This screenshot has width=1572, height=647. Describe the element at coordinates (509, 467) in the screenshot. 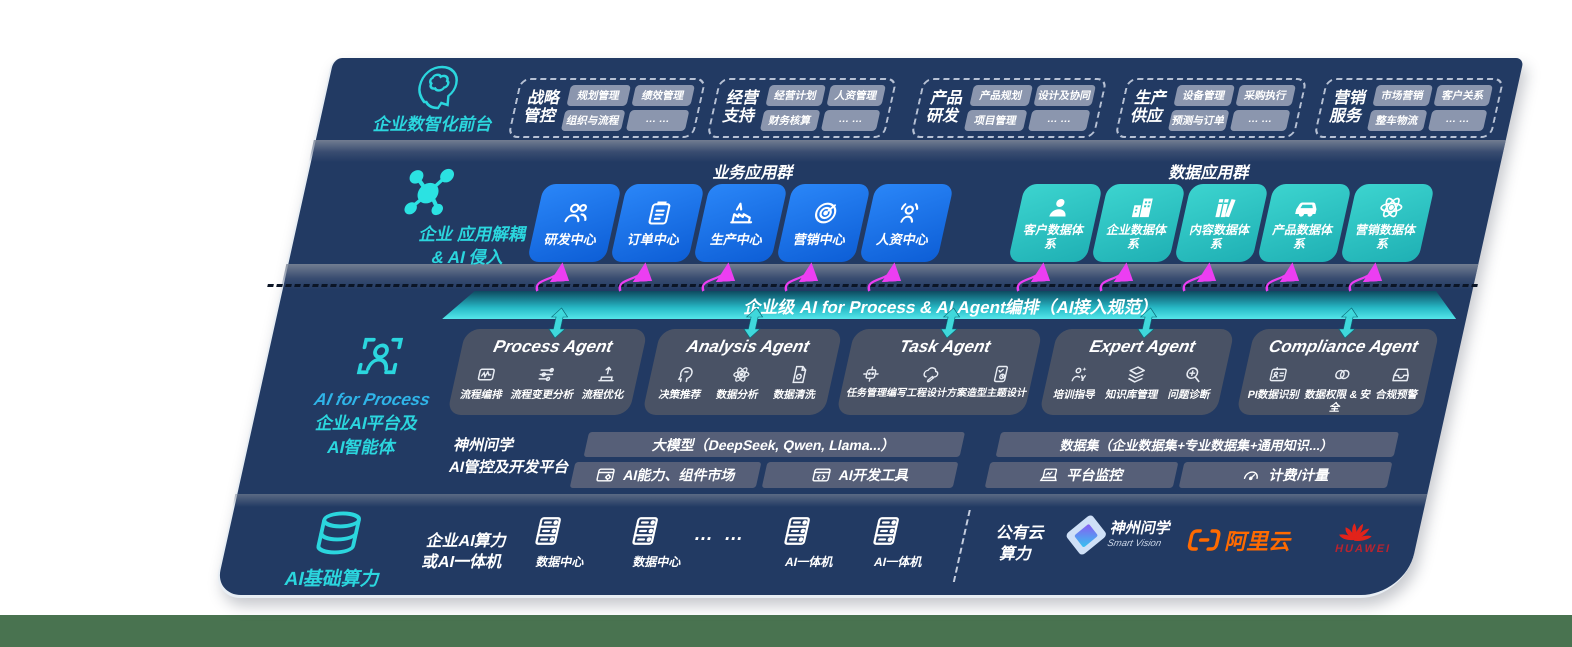

I see `platform-side-line2: AI管控及开发平台` at that location.